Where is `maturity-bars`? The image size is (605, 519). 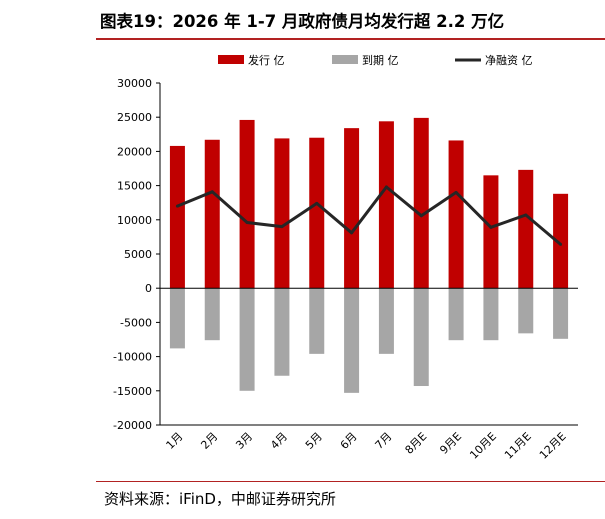
maturity-bars is located at coordinates (369, 340).